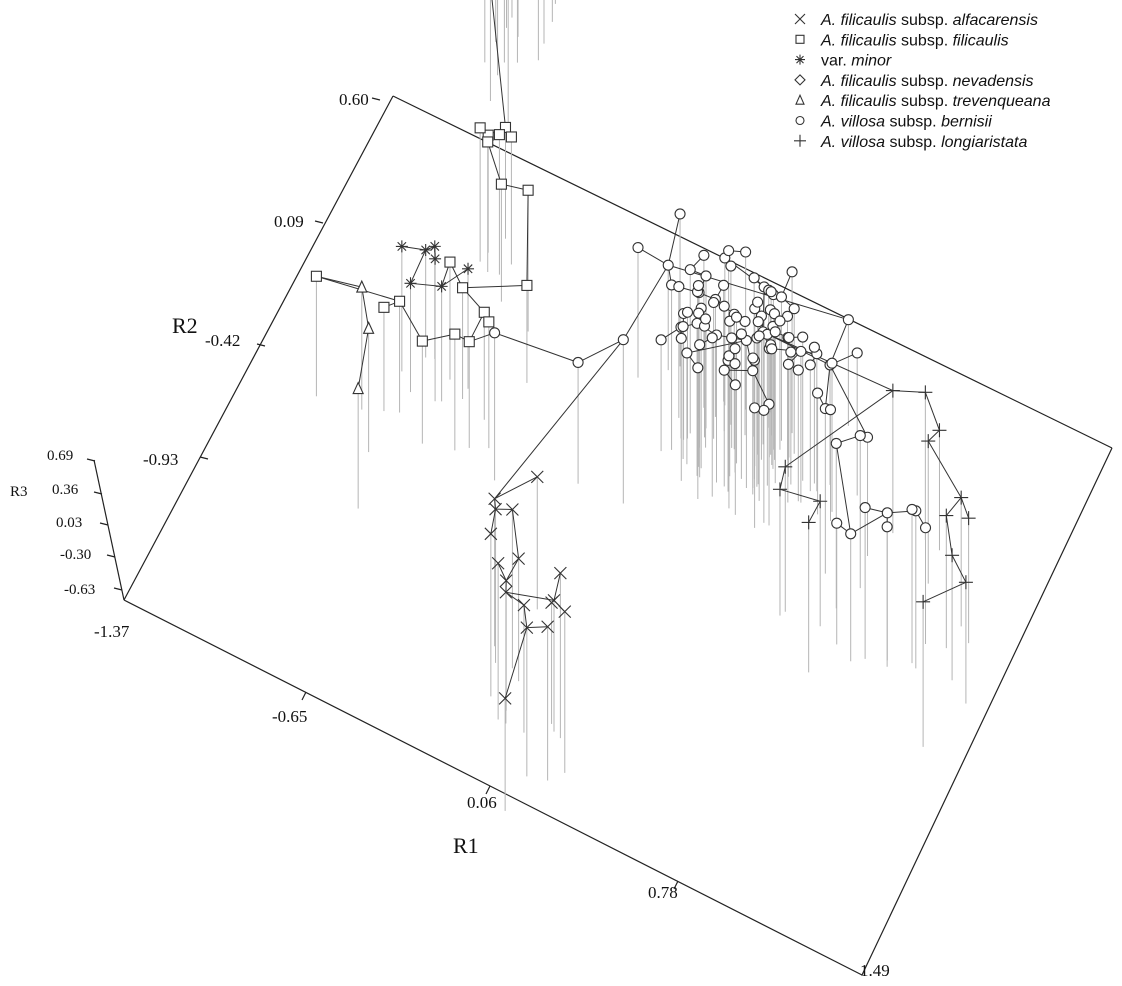  What do you see at coordinates (488, 790) in the screenshot?
I see `r1-tick-mark` at bounding box center [488, 790].